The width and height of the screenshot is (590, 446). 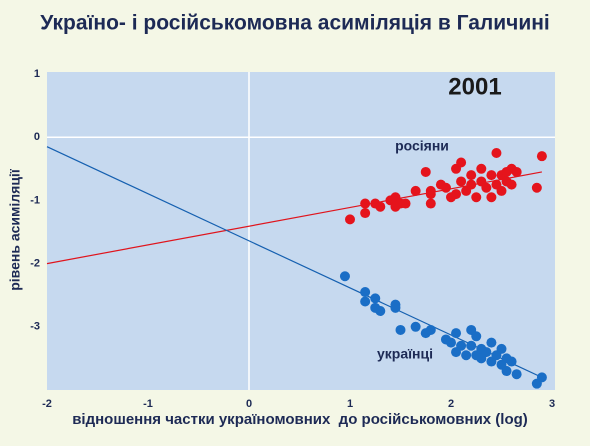 What do you see at coordinates (35, 327) in the screenshot?
I see `y-tick-label: -3` at bounding box center [35, 327].